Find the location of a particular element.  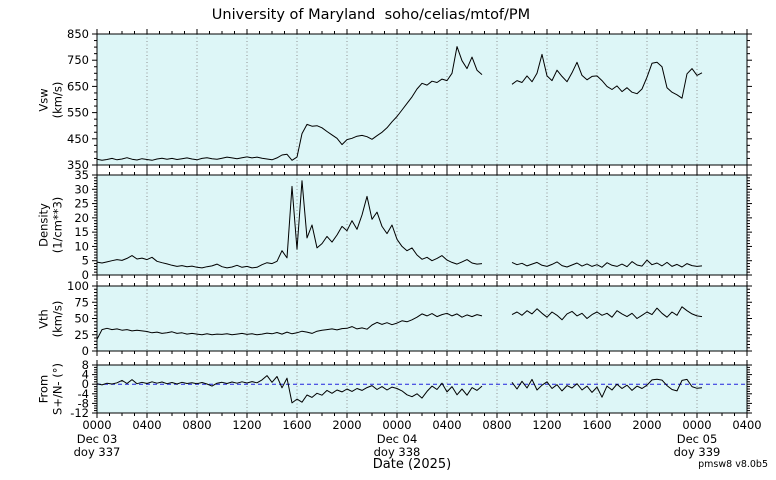

y-tick-label: 100 is located at coordinates (78, 286).